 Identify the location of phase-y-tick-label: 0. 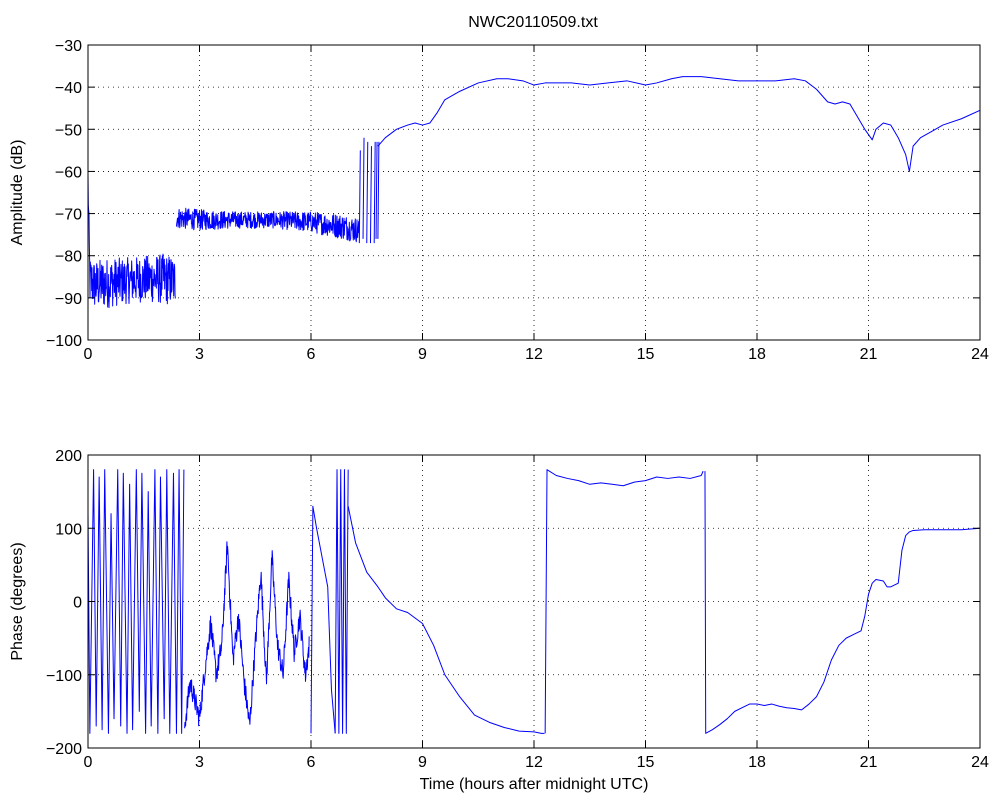
(77, 603).